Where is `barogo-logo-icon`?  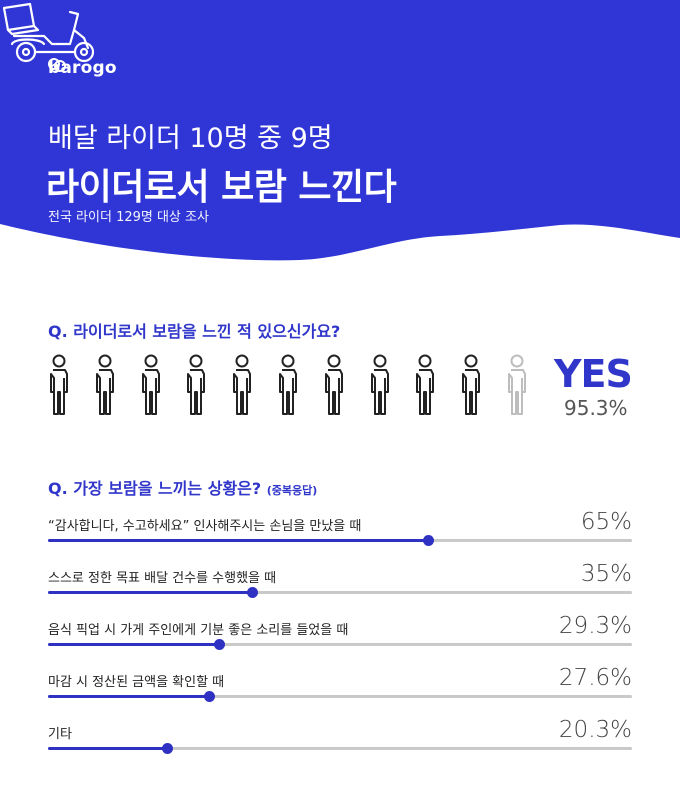
barogo-logo-icon is located at coordinates (57, 65).